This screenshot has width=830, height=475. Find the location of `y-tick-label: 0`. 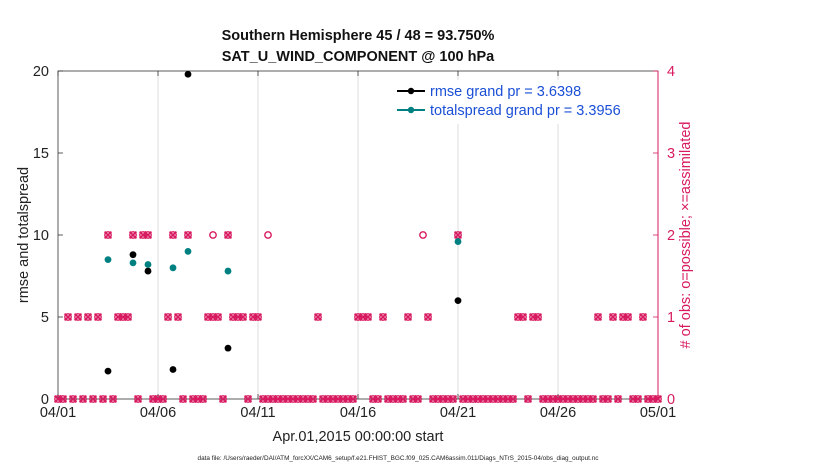

y-tick-label: 0 is located at coordinates (45, 400).